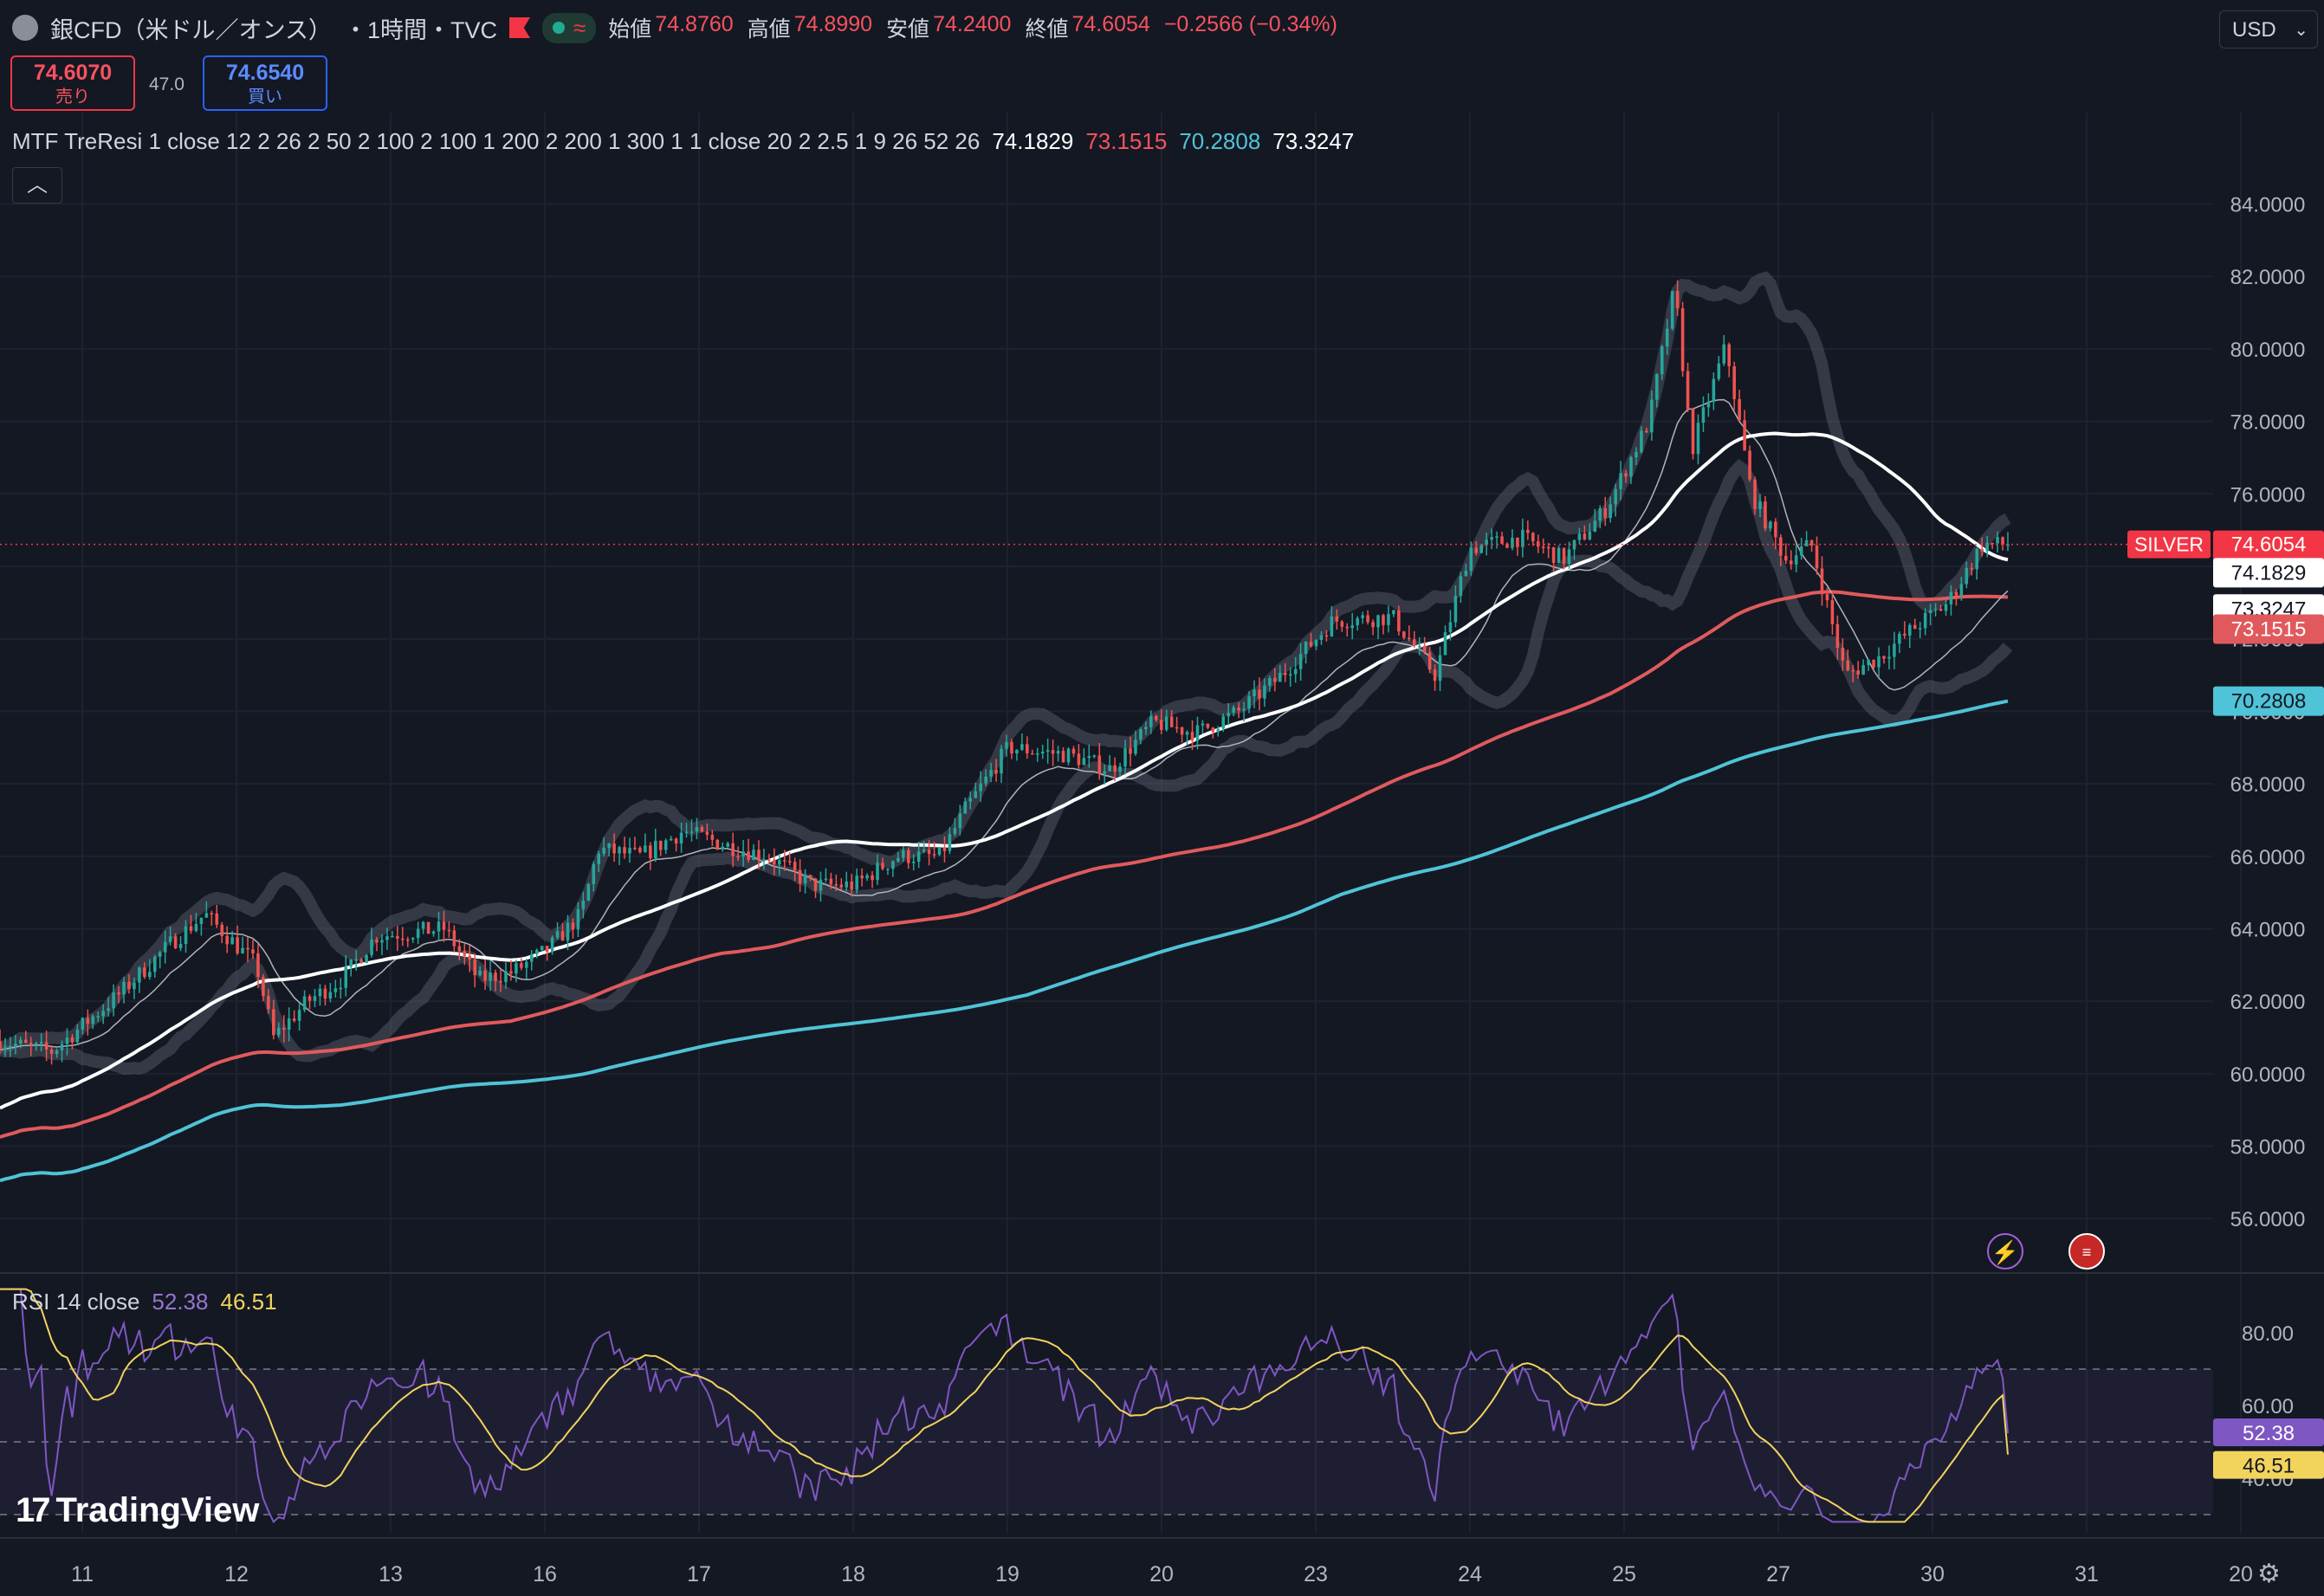 The height and width of the screenshot is (1596, 2324). What do you see at coordinates (157, 1510) in the screenshot?
I see `tradingview-wordmark: TradingView` at bounding box center [157, 1510].